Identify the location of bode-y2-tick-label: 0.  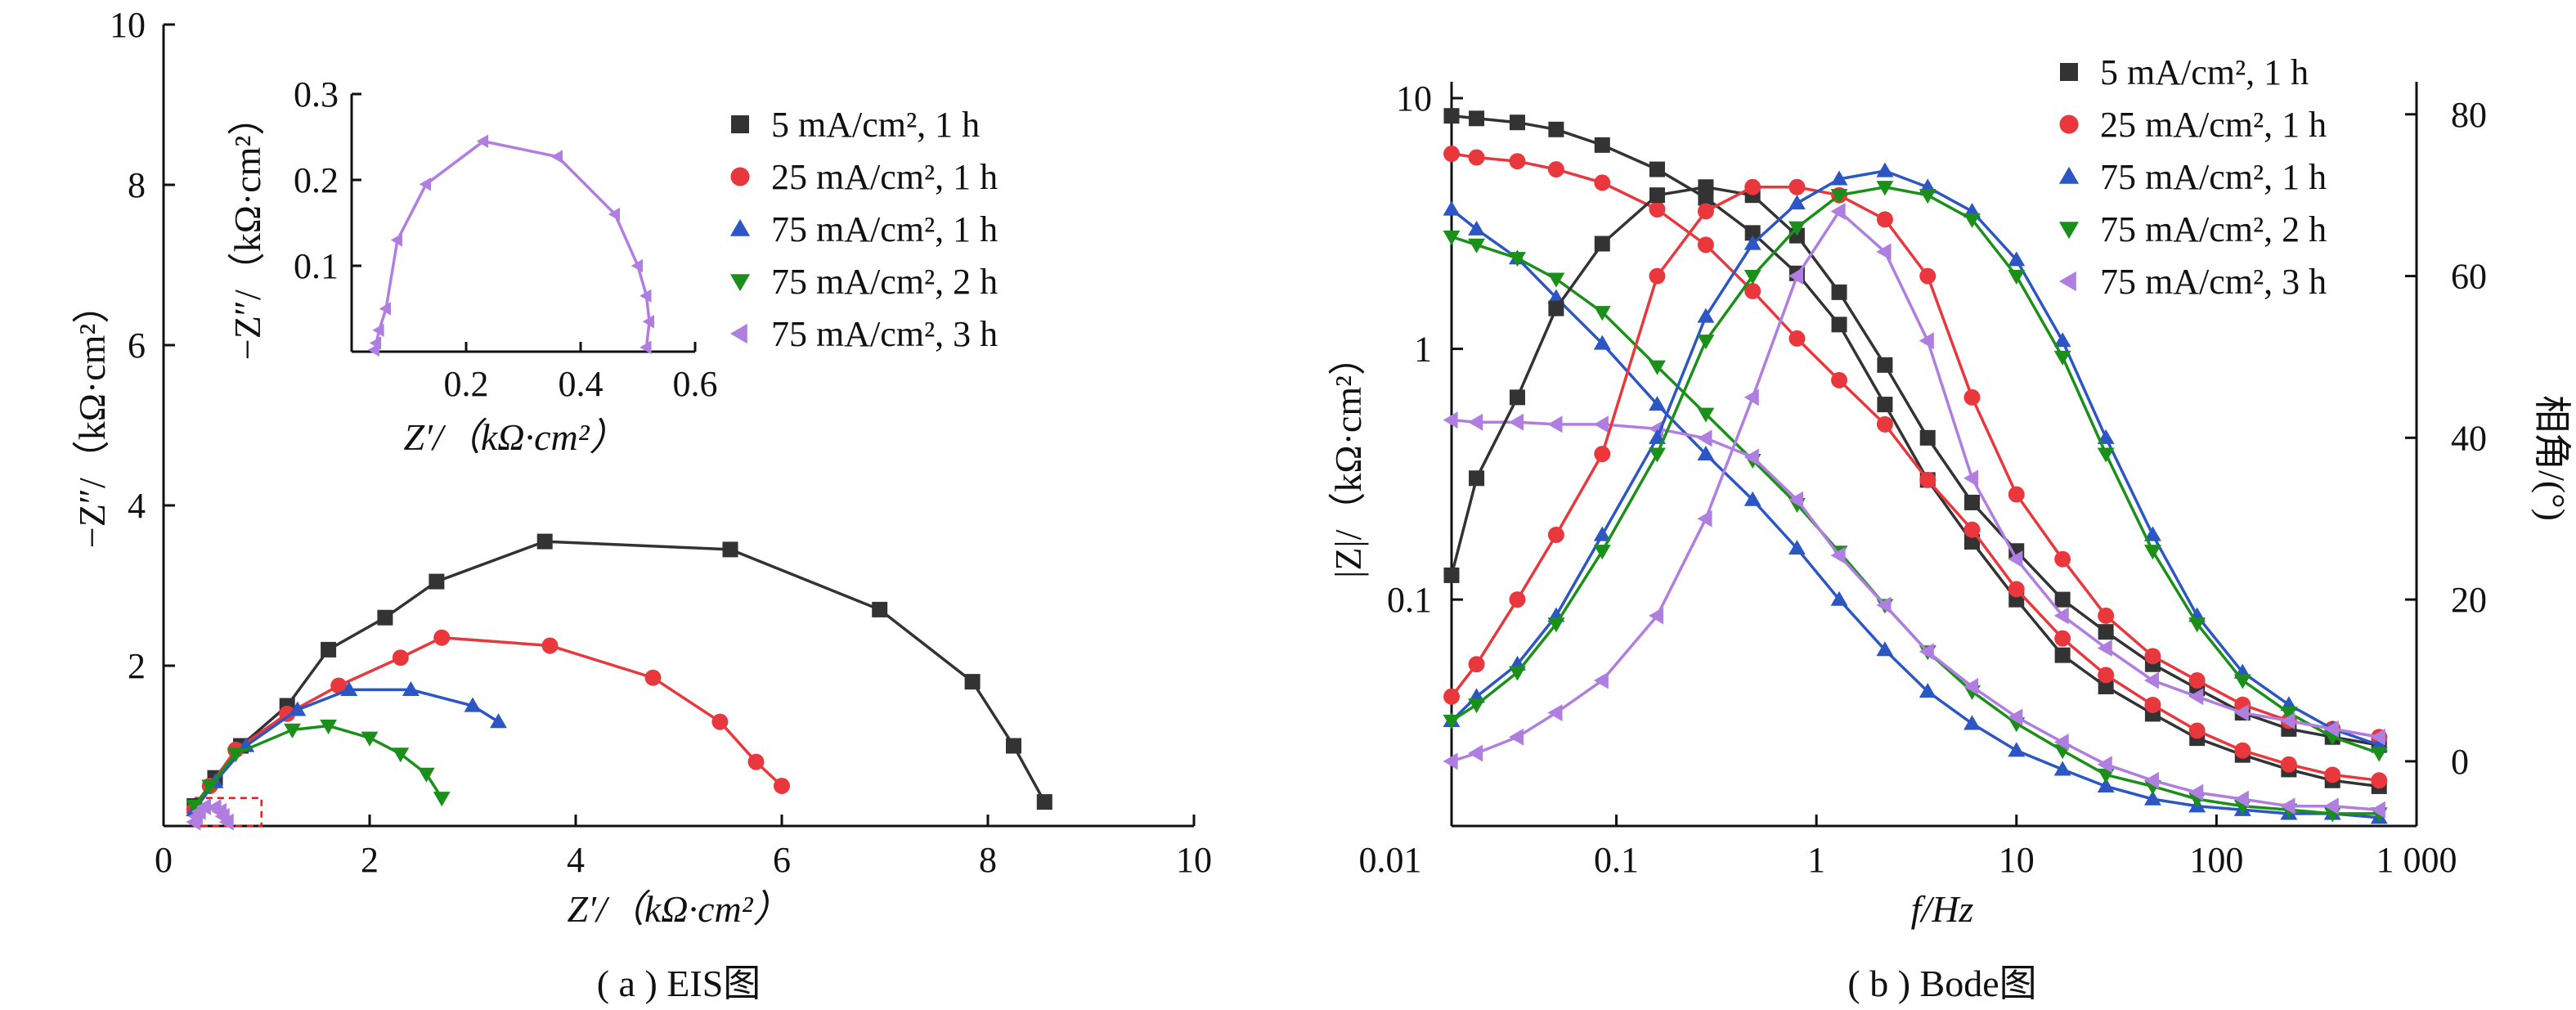
(2460, 762).